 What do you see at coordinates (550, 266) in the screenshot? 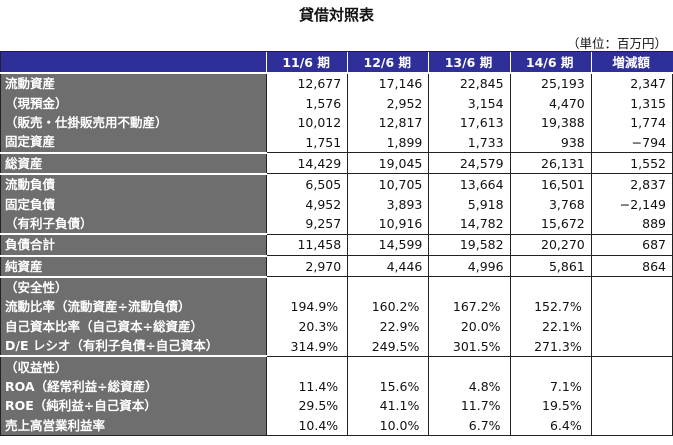
I see `value-cell: 5,861` at bounding box center [550, 266].